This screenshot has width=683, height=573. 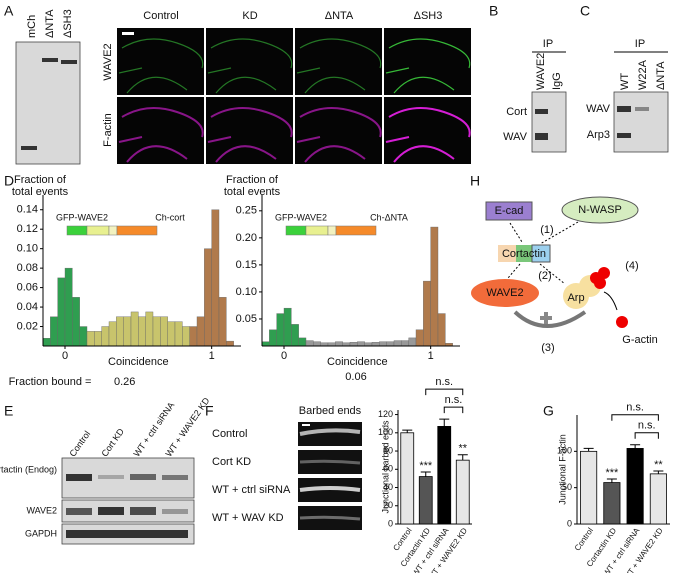 What do you see at coordinates (509, 211) in the screenshot?
I see `node-label: E-cad` at bounding box center [509, 211].